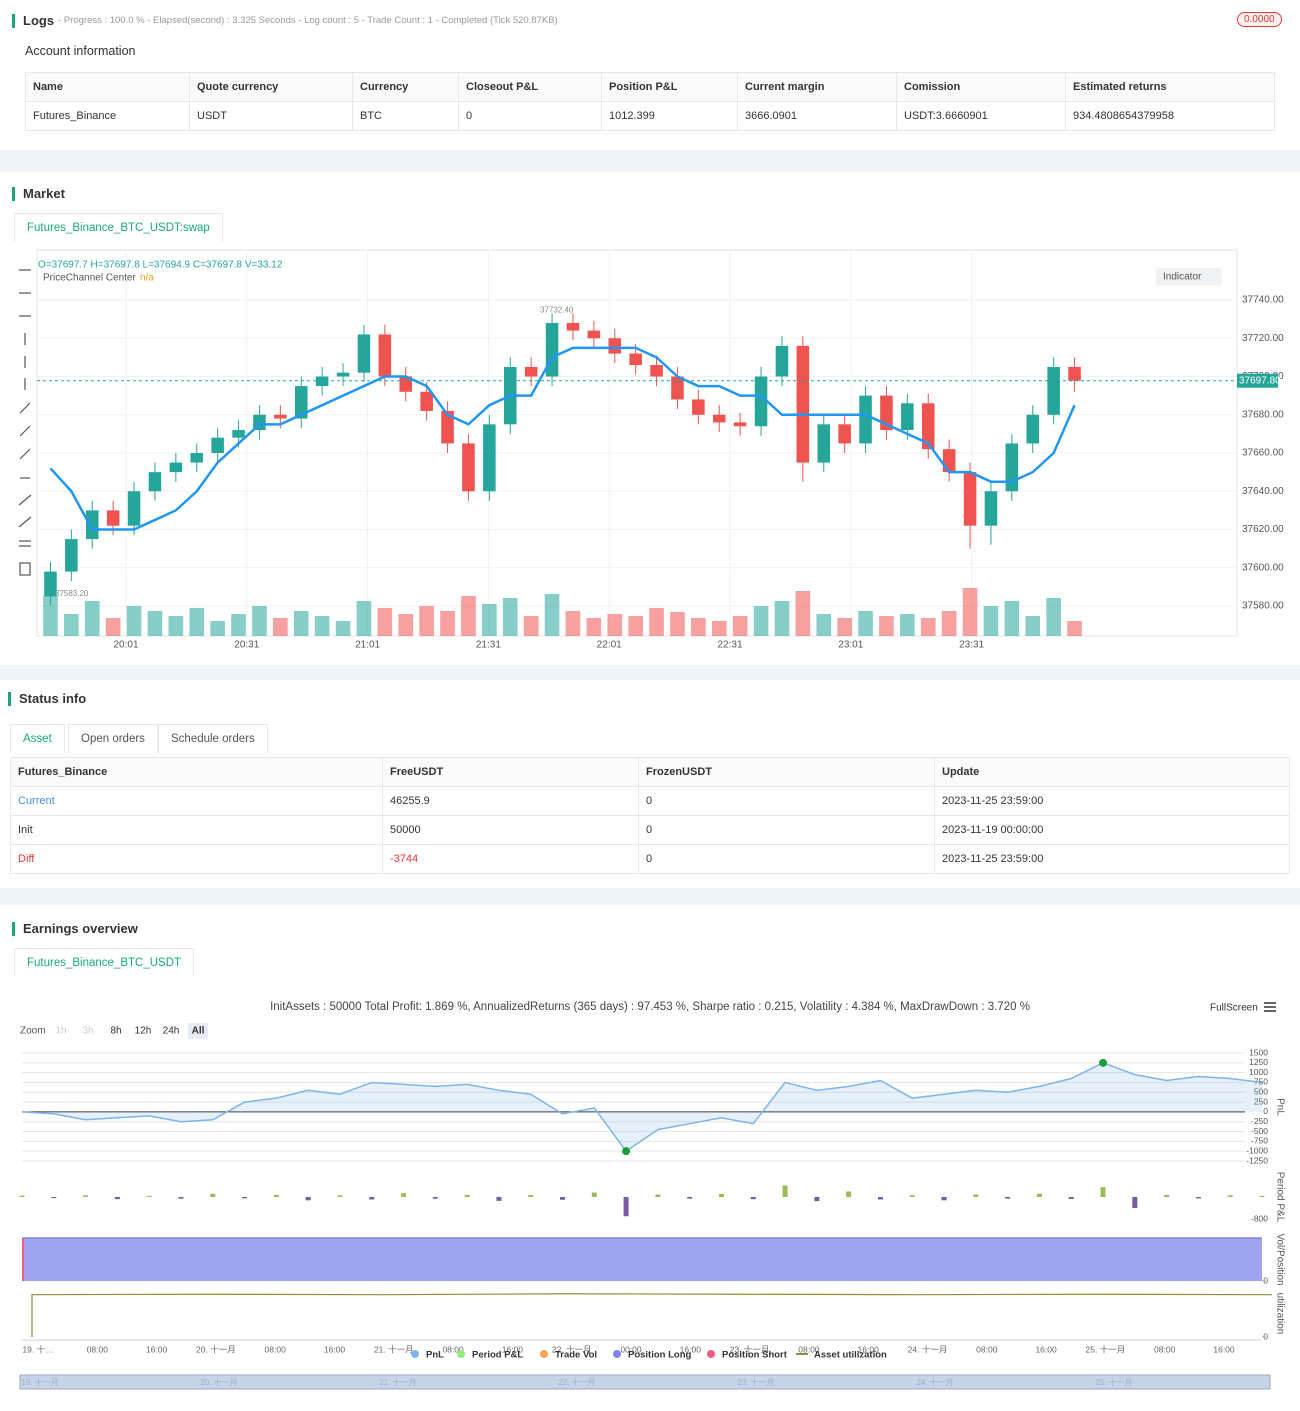  Describe the element at coordinates (1257, 380) in the screenshot. I see `price-tag` at that location.